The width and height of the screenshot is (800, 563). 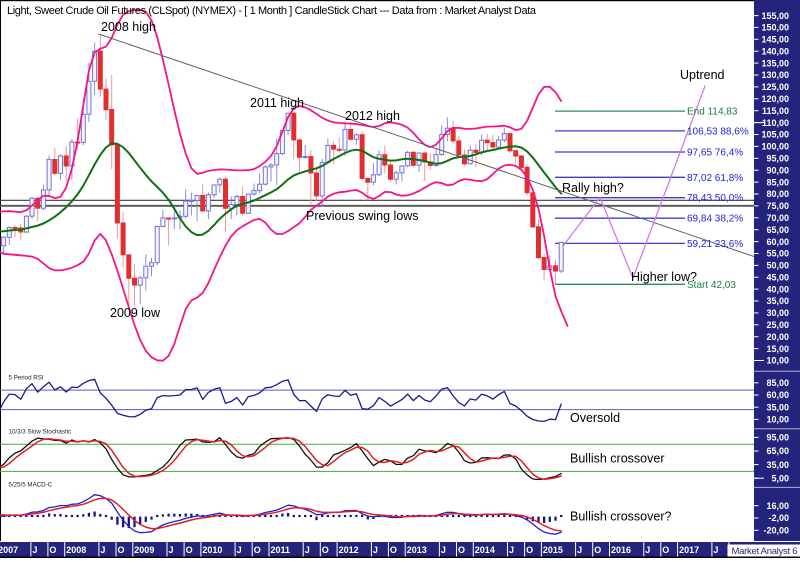 What do you see at coordinates (775, 111) in the screenshot?
I see `svg-text: 115,00` at bounding box center [775, 111].